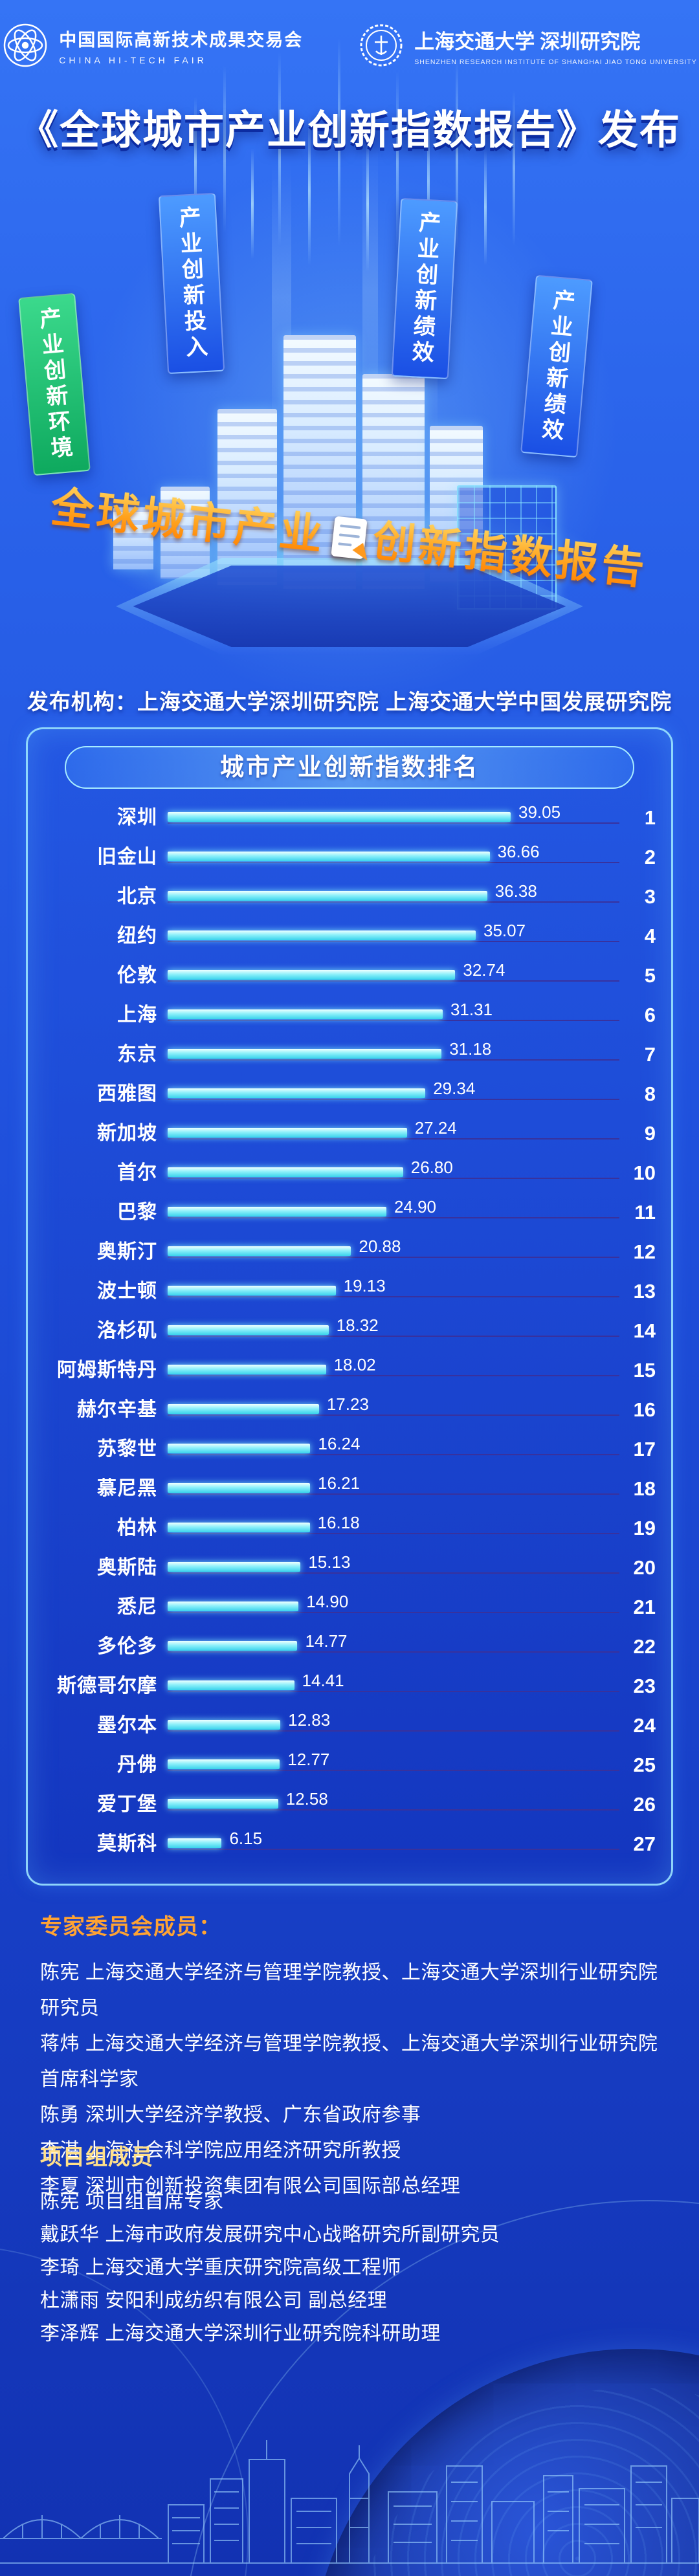  I want to click on team-member: 戴跃华 上海市政府发展研究中心战略研究所副研究员, so click(270, 2235).